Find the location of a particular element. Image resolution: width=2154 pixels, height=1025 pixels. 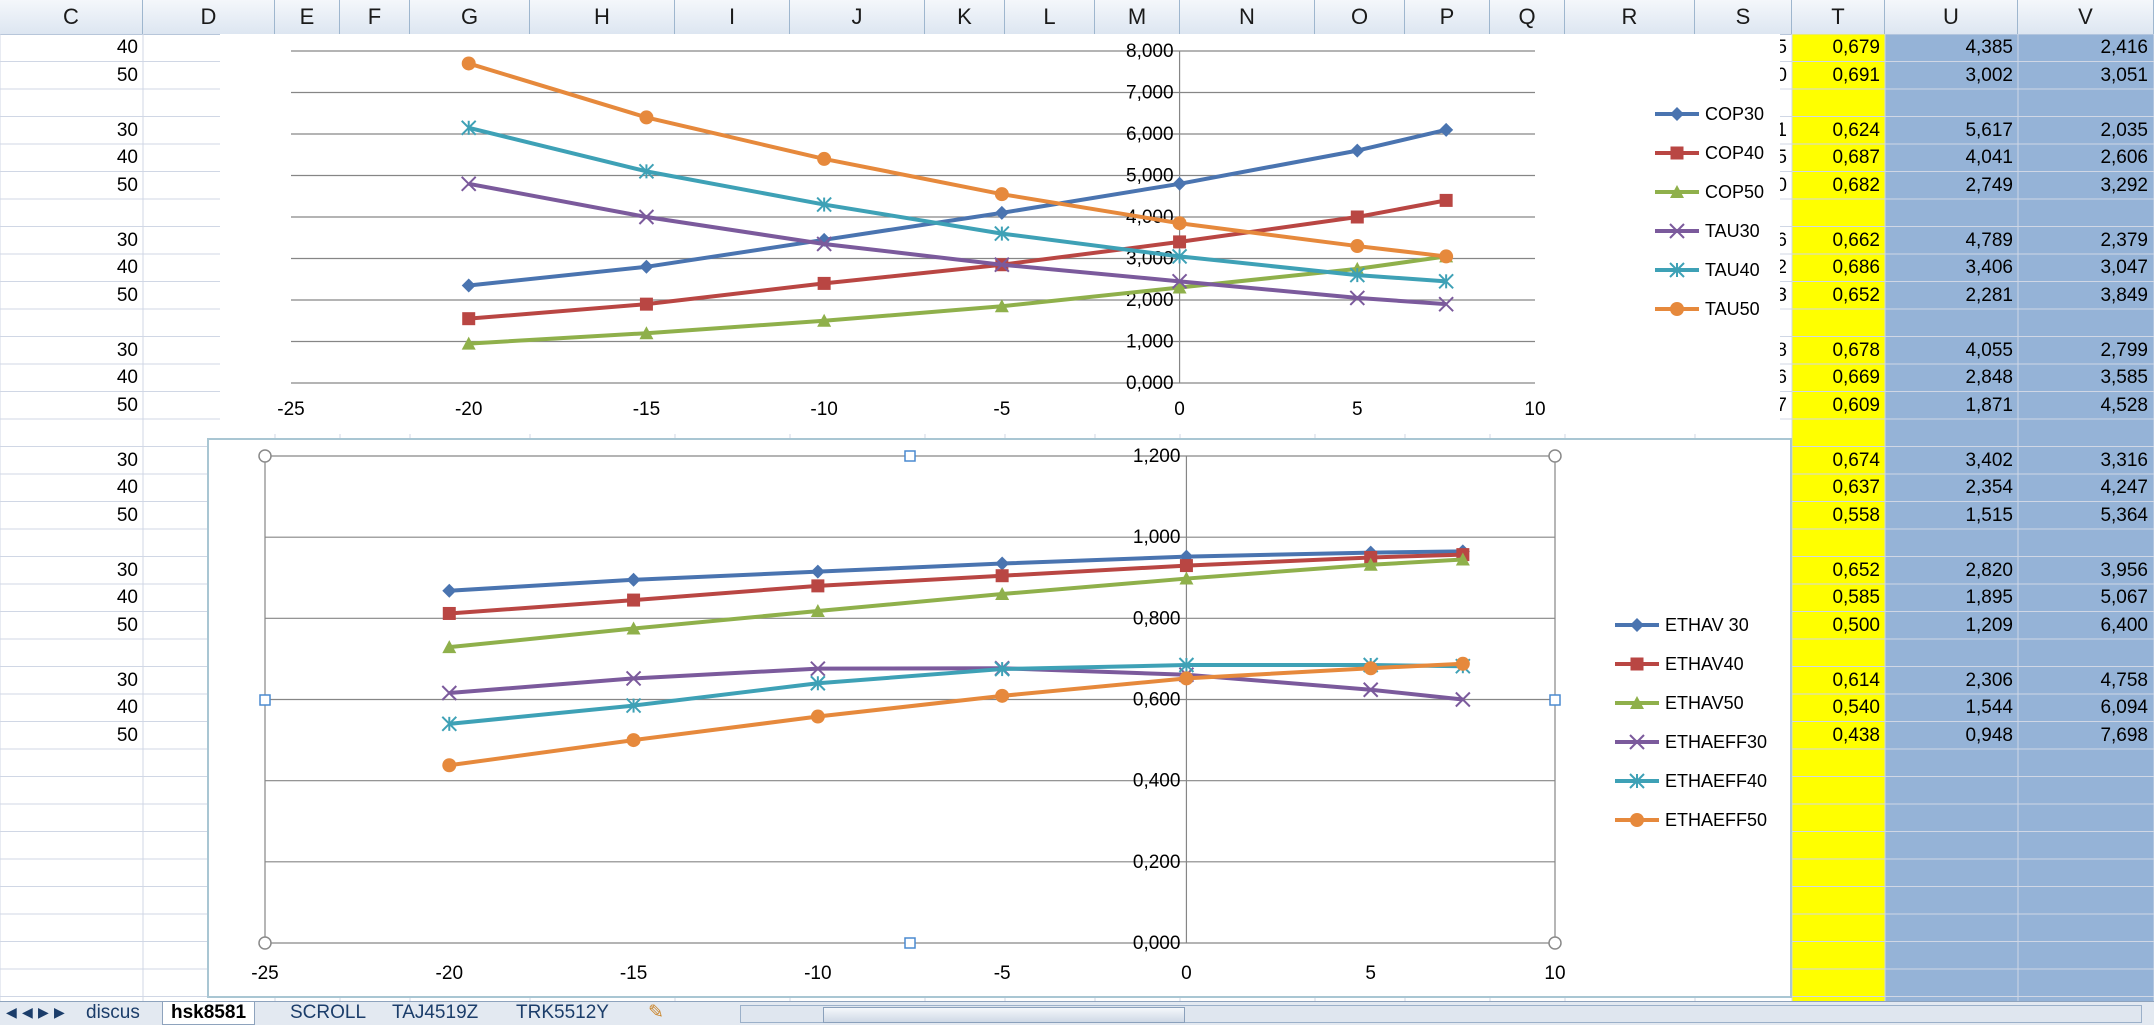

sheet-tab-scroll: SCROLL is located at coordinates (328, 1012).